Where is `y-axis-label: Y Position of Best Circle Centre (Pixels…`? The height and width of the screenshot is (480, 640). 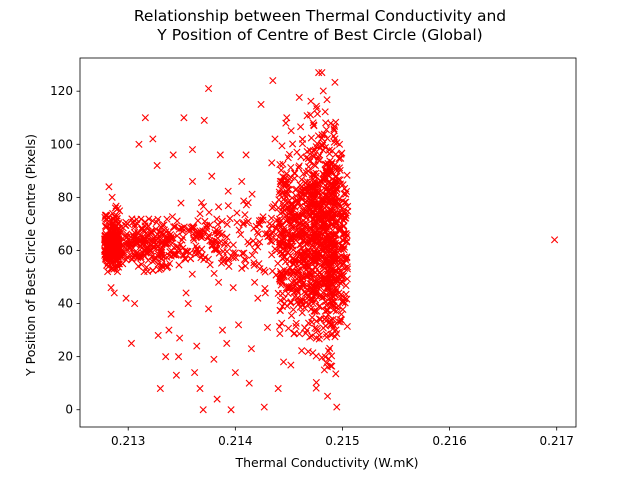
y-axis-label: Y Position of Best Circle Centre (Pixels… is located at coordinates (30, 255).